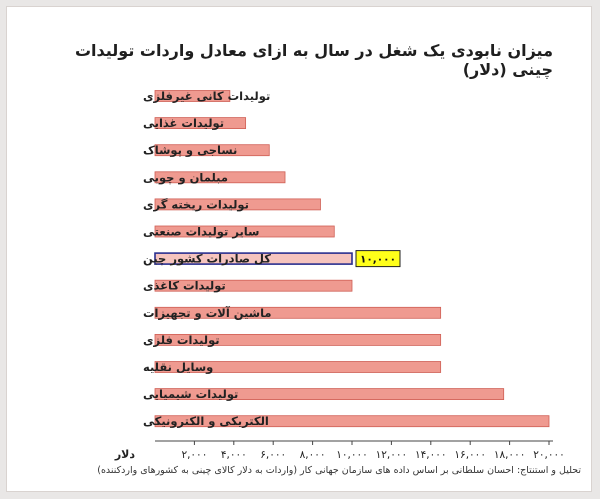 The height and width of the screenshot is (499, 600). I want to click on highlight-value-box, so click(378, 259).